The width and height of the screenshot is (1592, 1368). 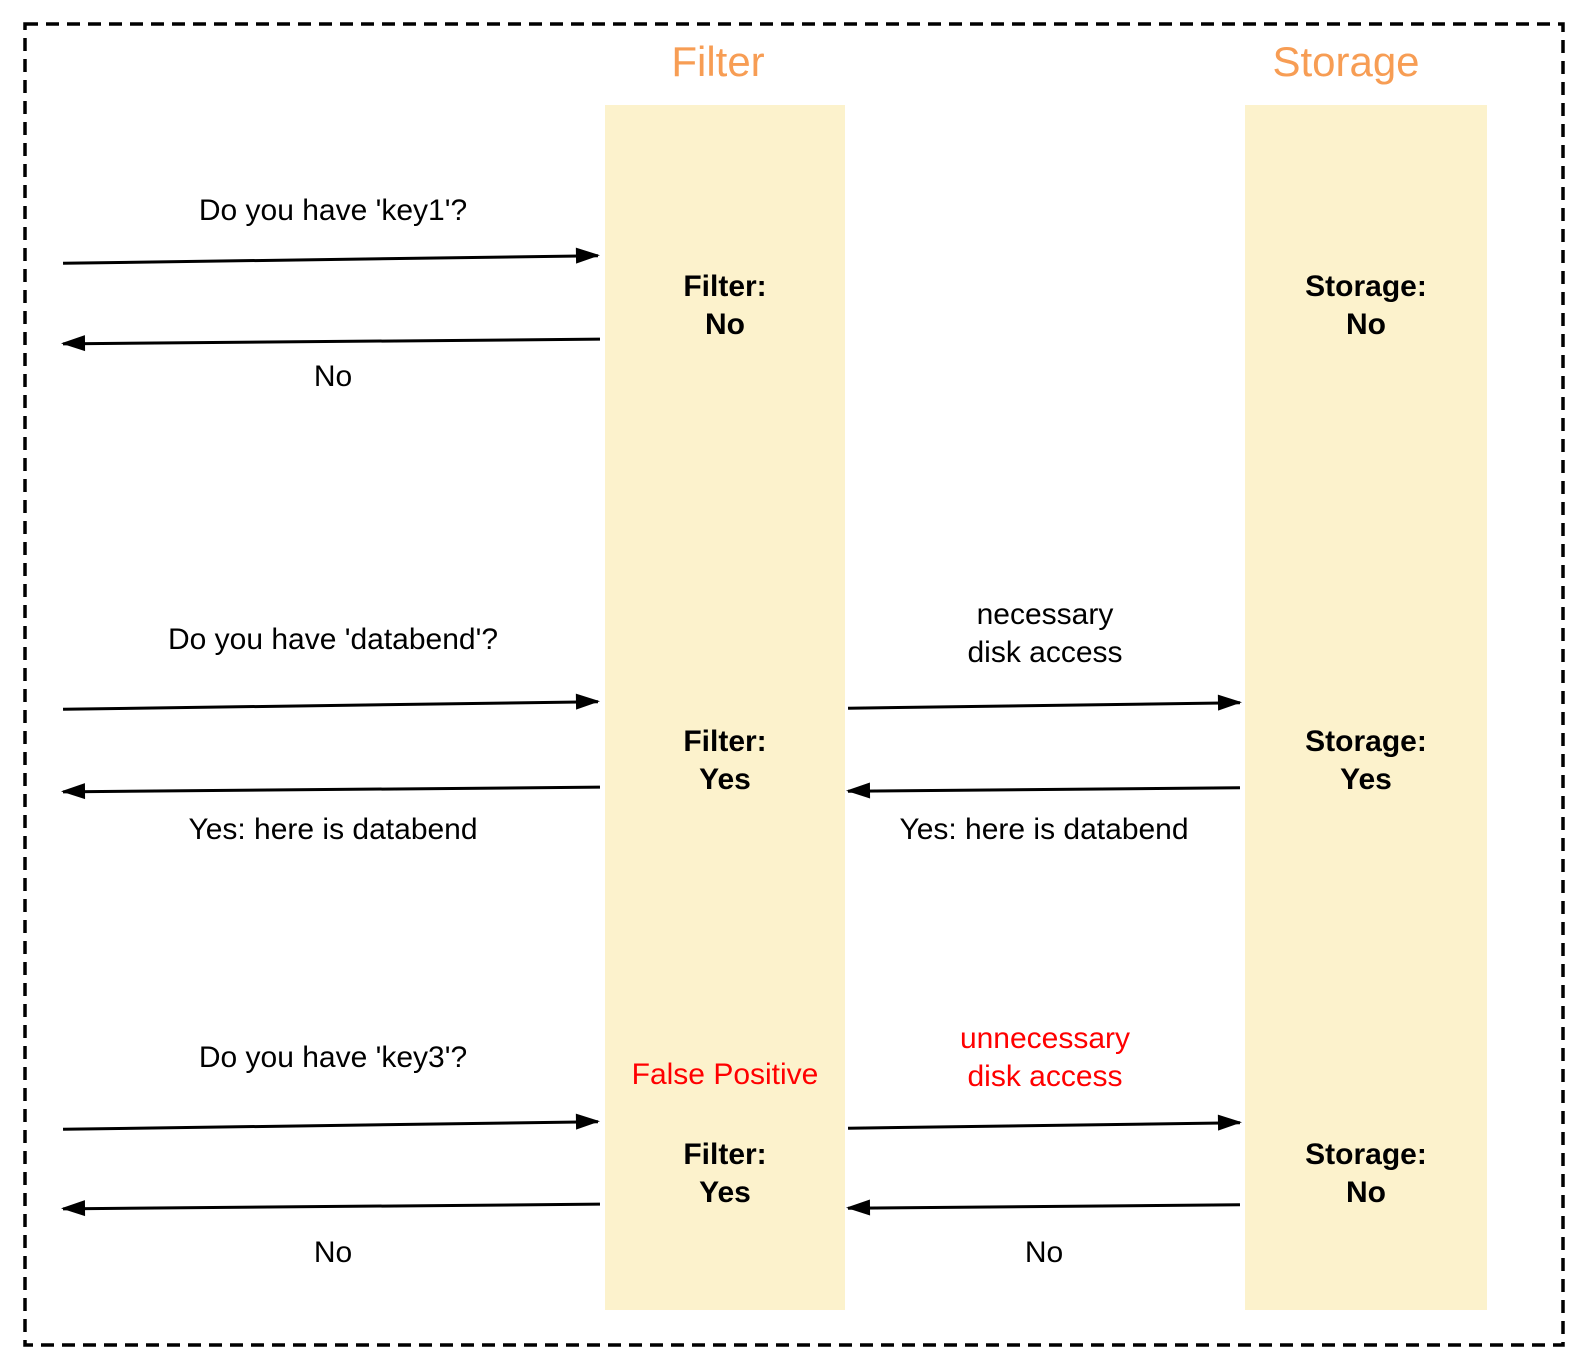 What do you see at coordinates (333, 829) in the screenshot?
I see `response-label-2-client: Yes: here is databend` at bounding box center [333, 829].